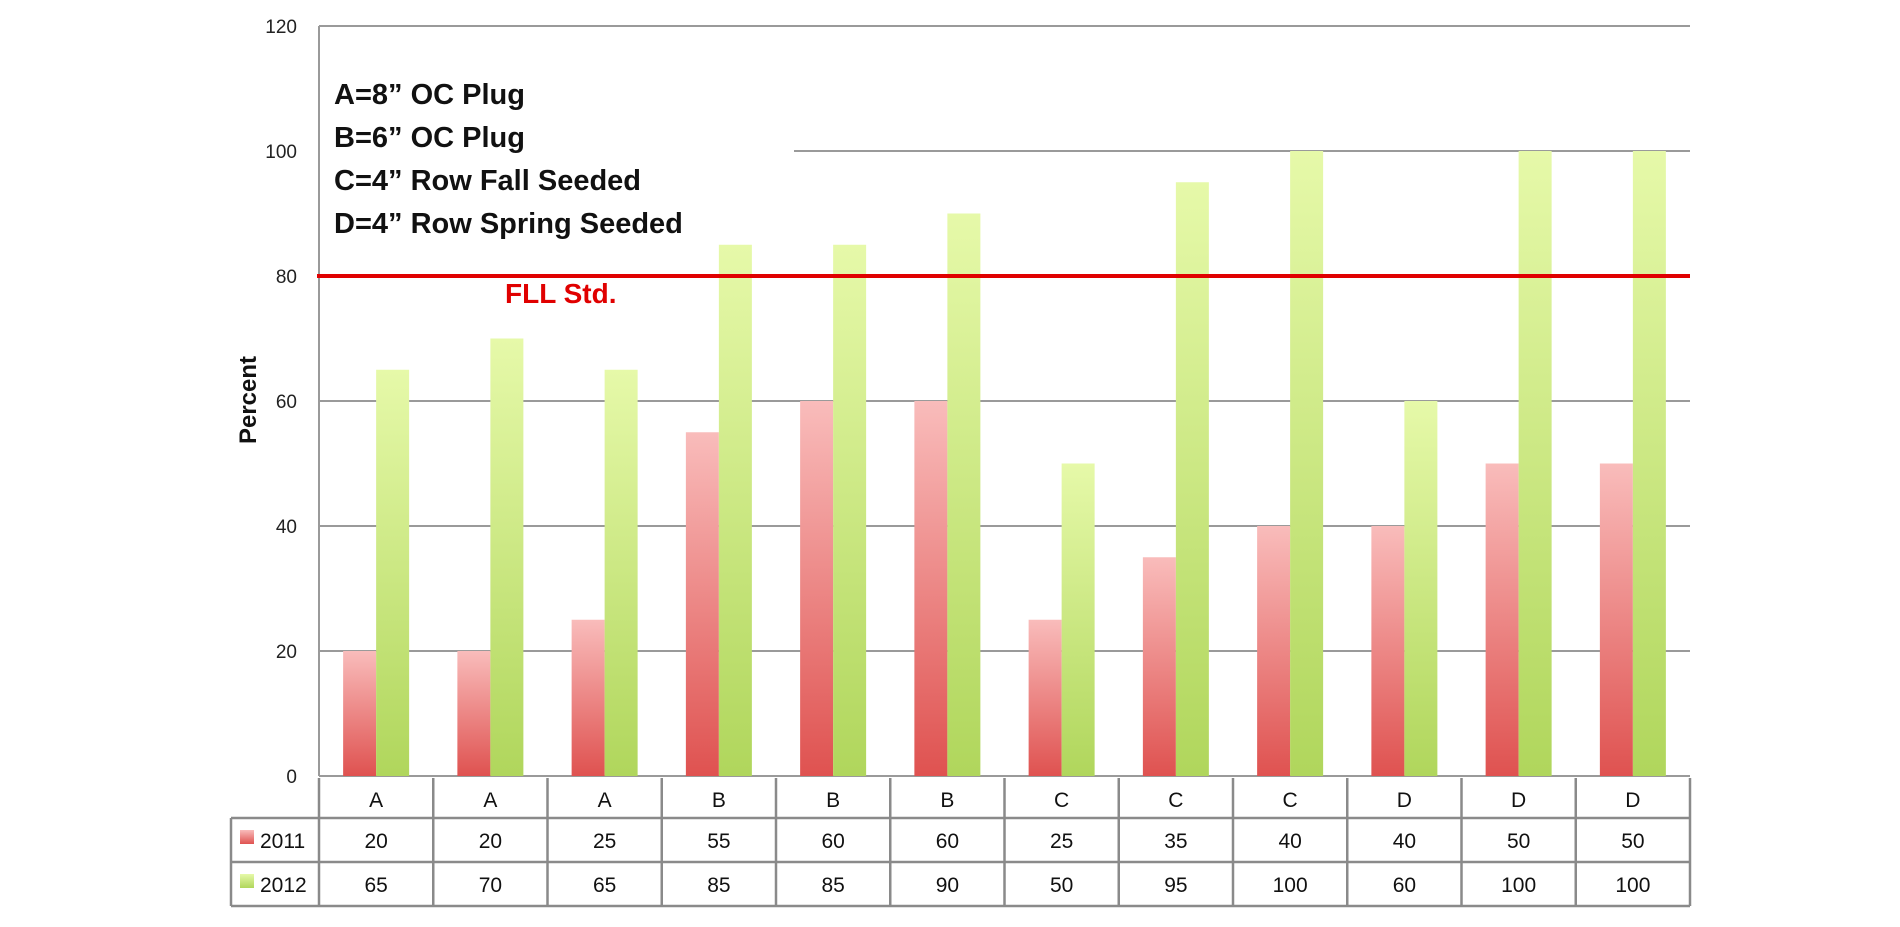 Image resolution: width=1900 pixels, height=927 pixels. Describe the element at coordinates (286, 402) in the screenshot. I see `y-tick-label: 60` at that location.